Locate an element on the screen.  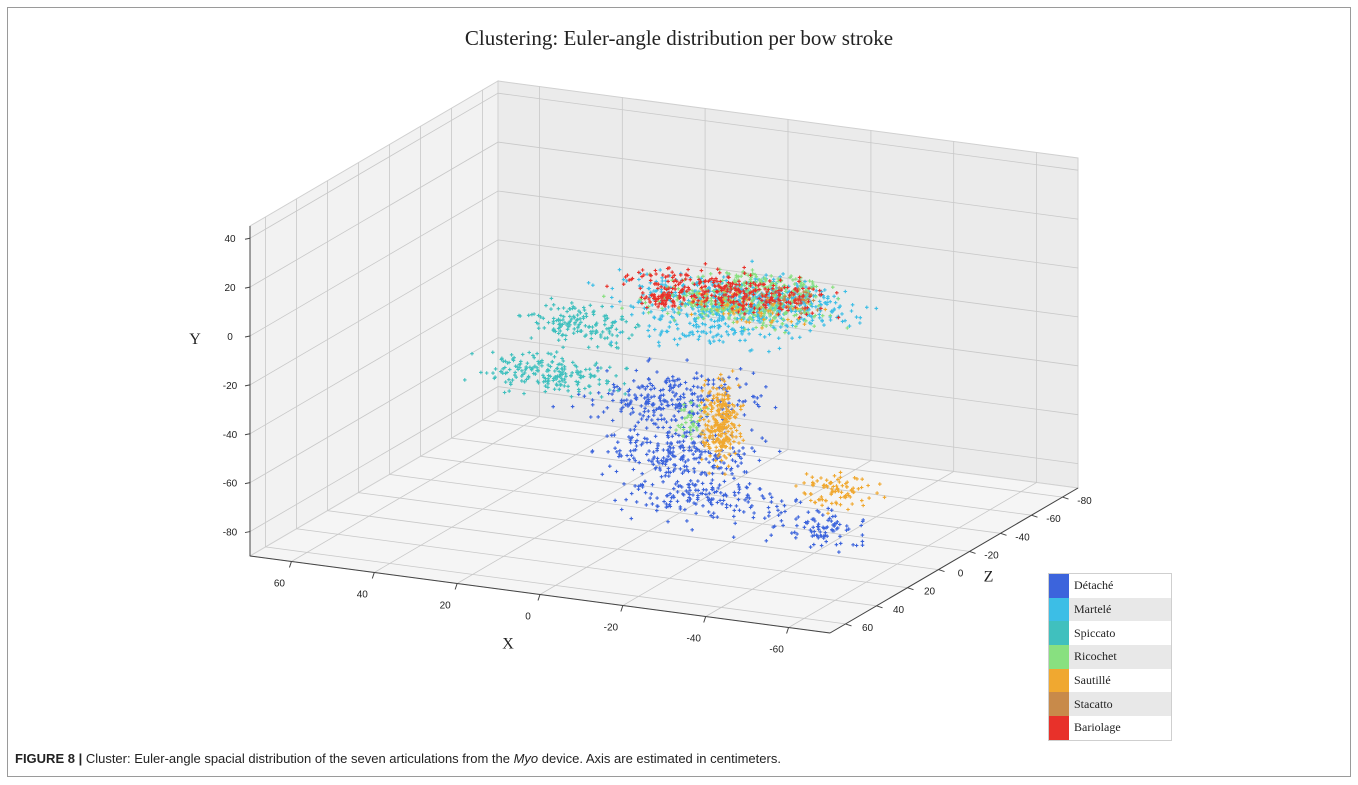
z-tick-label: 40 is located at coordinates (899, 610).